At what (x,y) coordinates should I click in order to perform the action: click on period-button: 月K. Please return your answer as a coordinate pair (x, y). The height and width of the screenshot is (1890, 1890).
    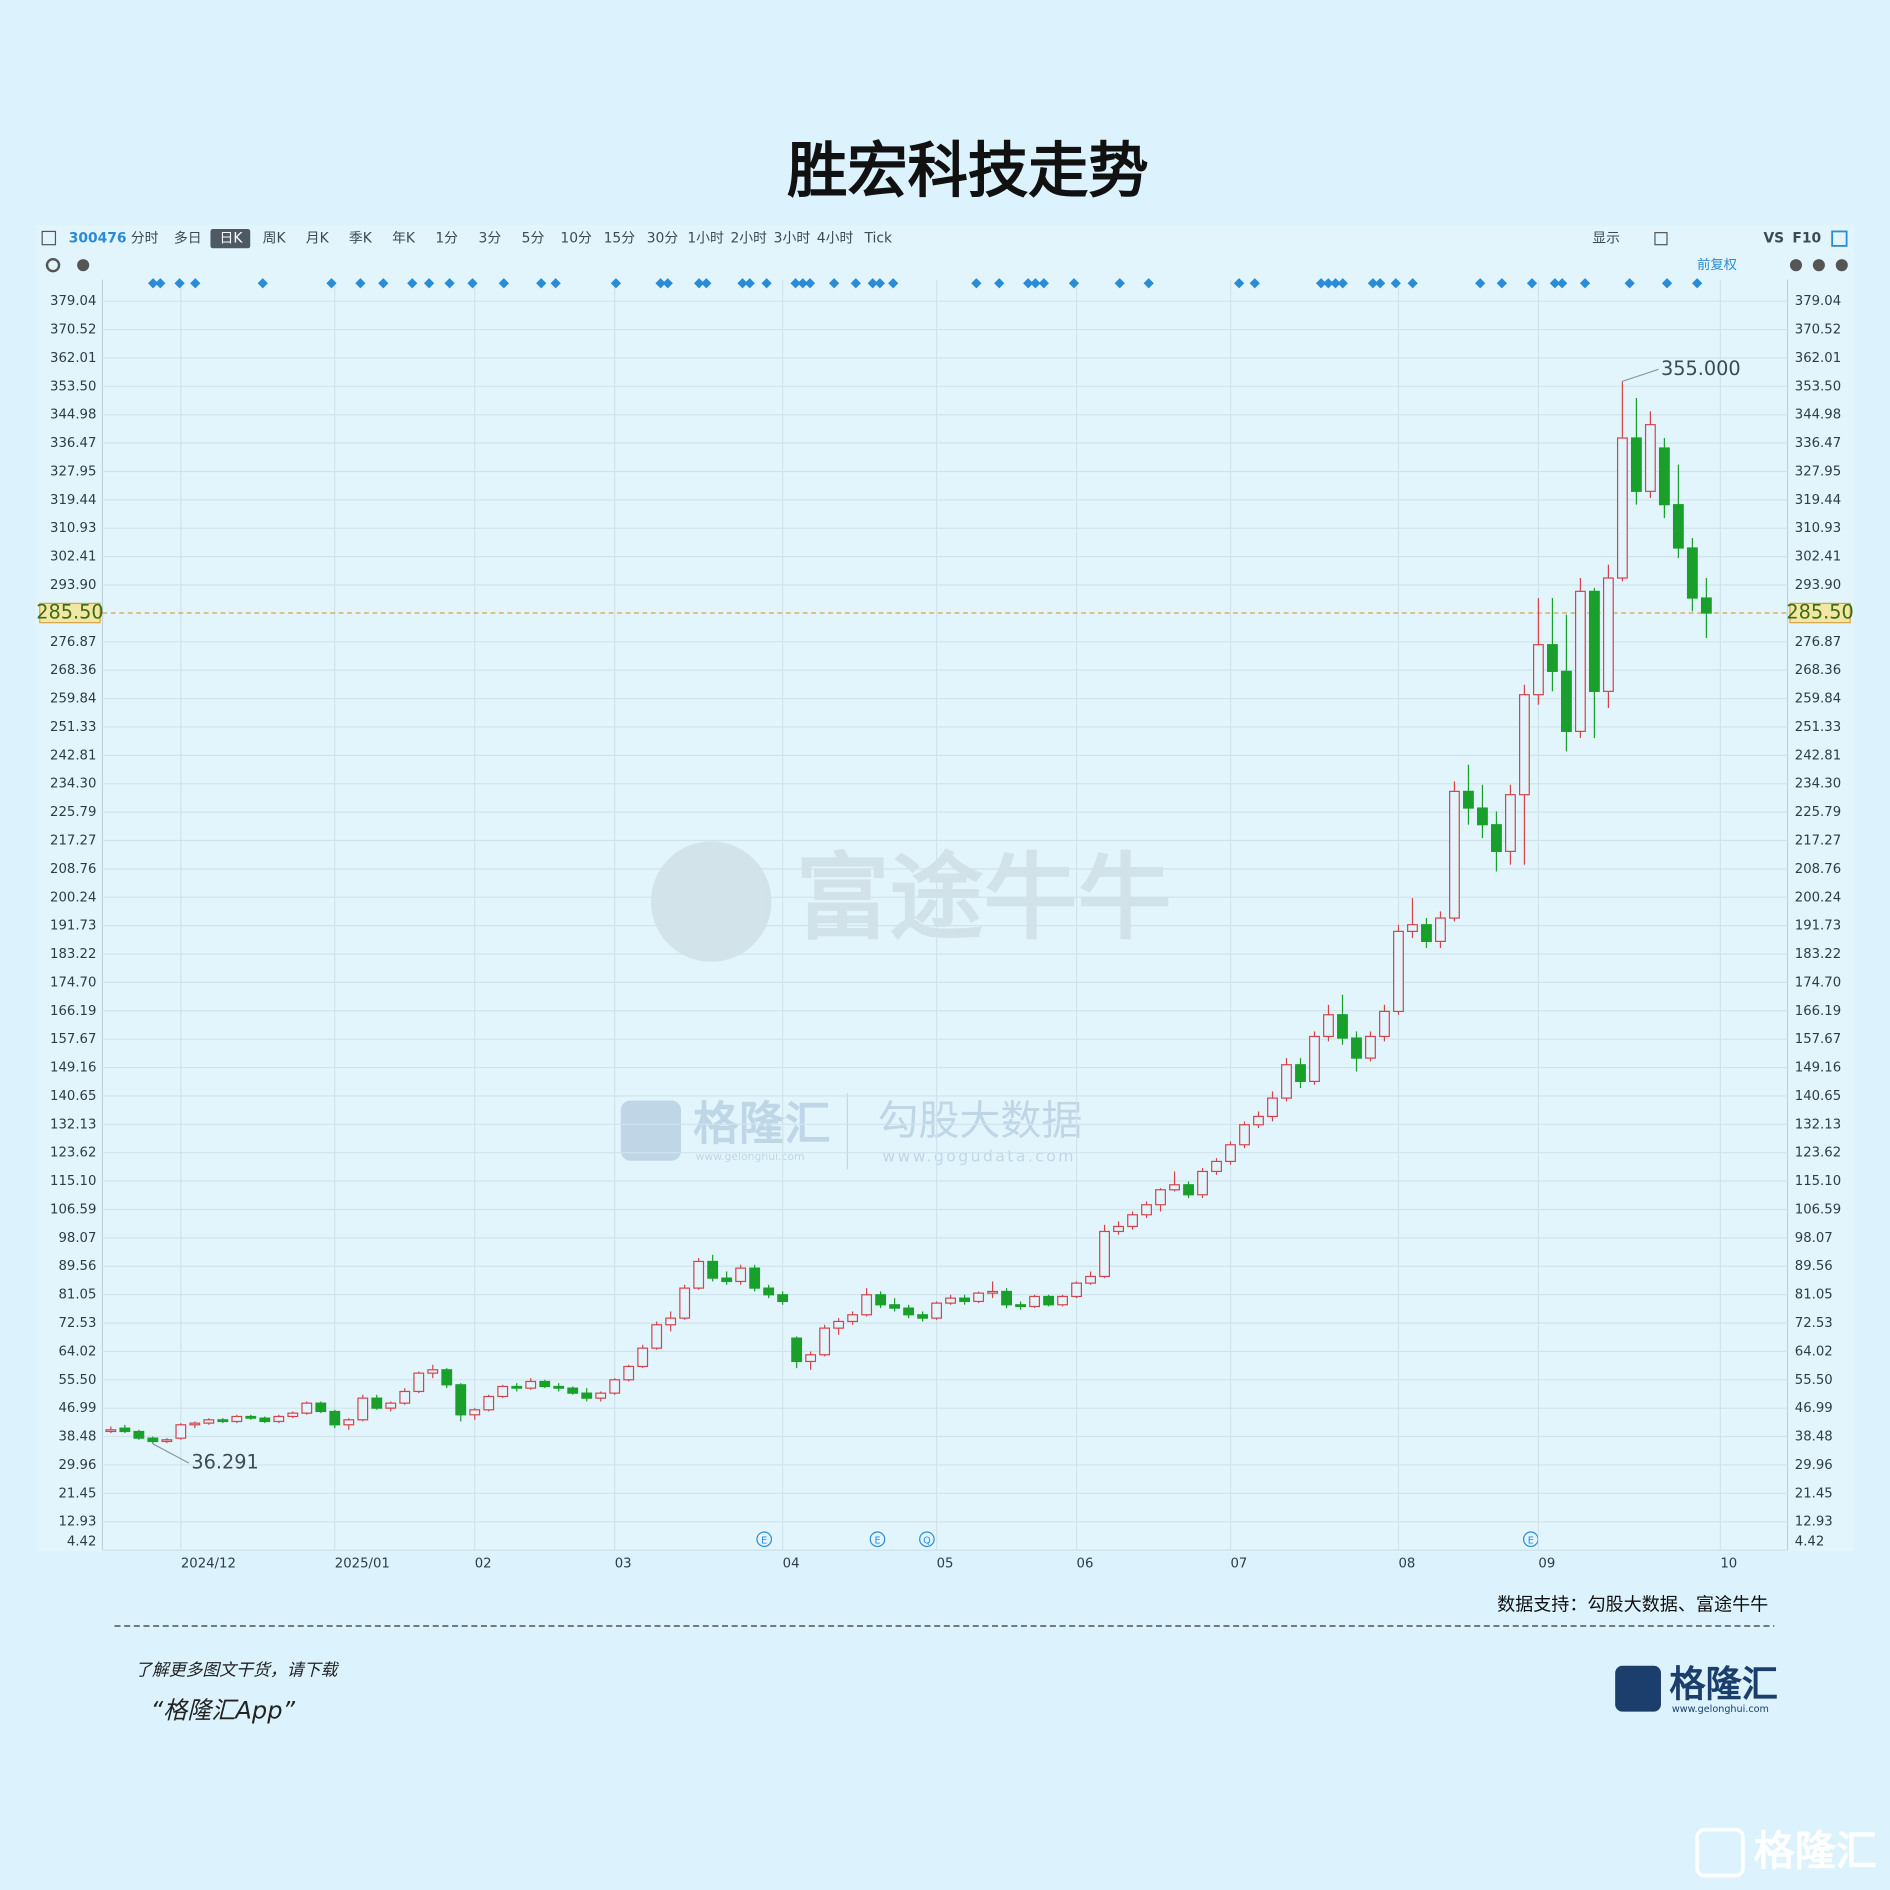
    Looking at the image, I should click on (318, 239).